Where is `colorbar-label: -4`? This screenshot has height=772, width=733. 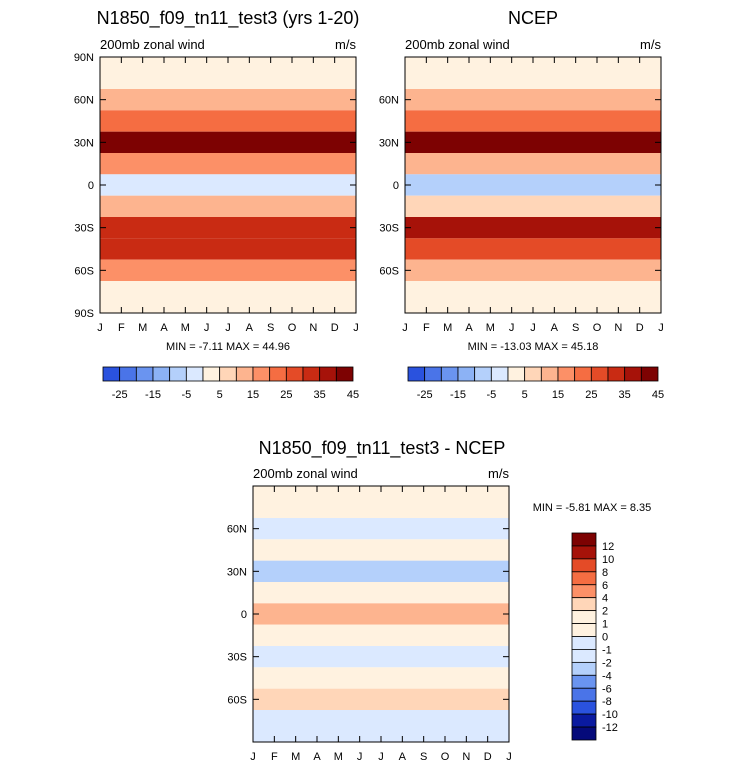 colorbar-label: -4 is located at coordinates (607, 676).